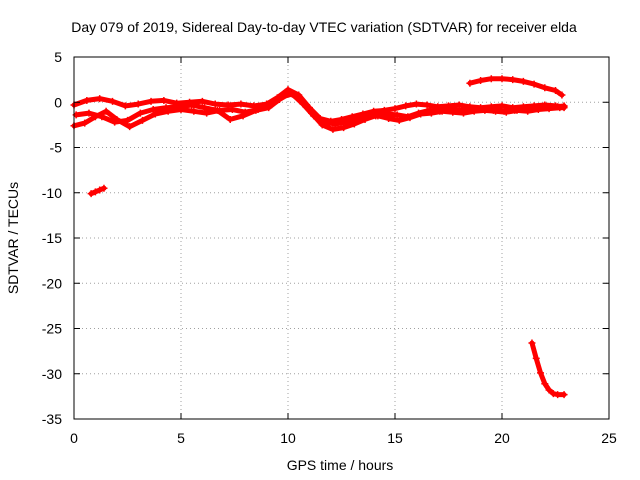  What do you see at coordinates (181, 438) in the screenshot?
I see `x-tick-label: 5` at bounding box center [181, 438].